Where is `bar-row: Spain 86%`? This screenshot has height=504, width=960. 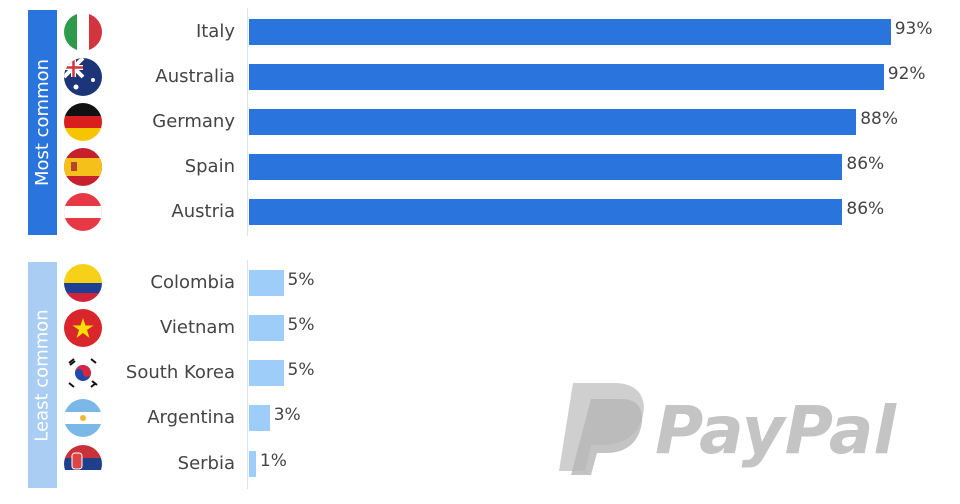 bar-row: Spain 86% is located at coordinates (480, 167).